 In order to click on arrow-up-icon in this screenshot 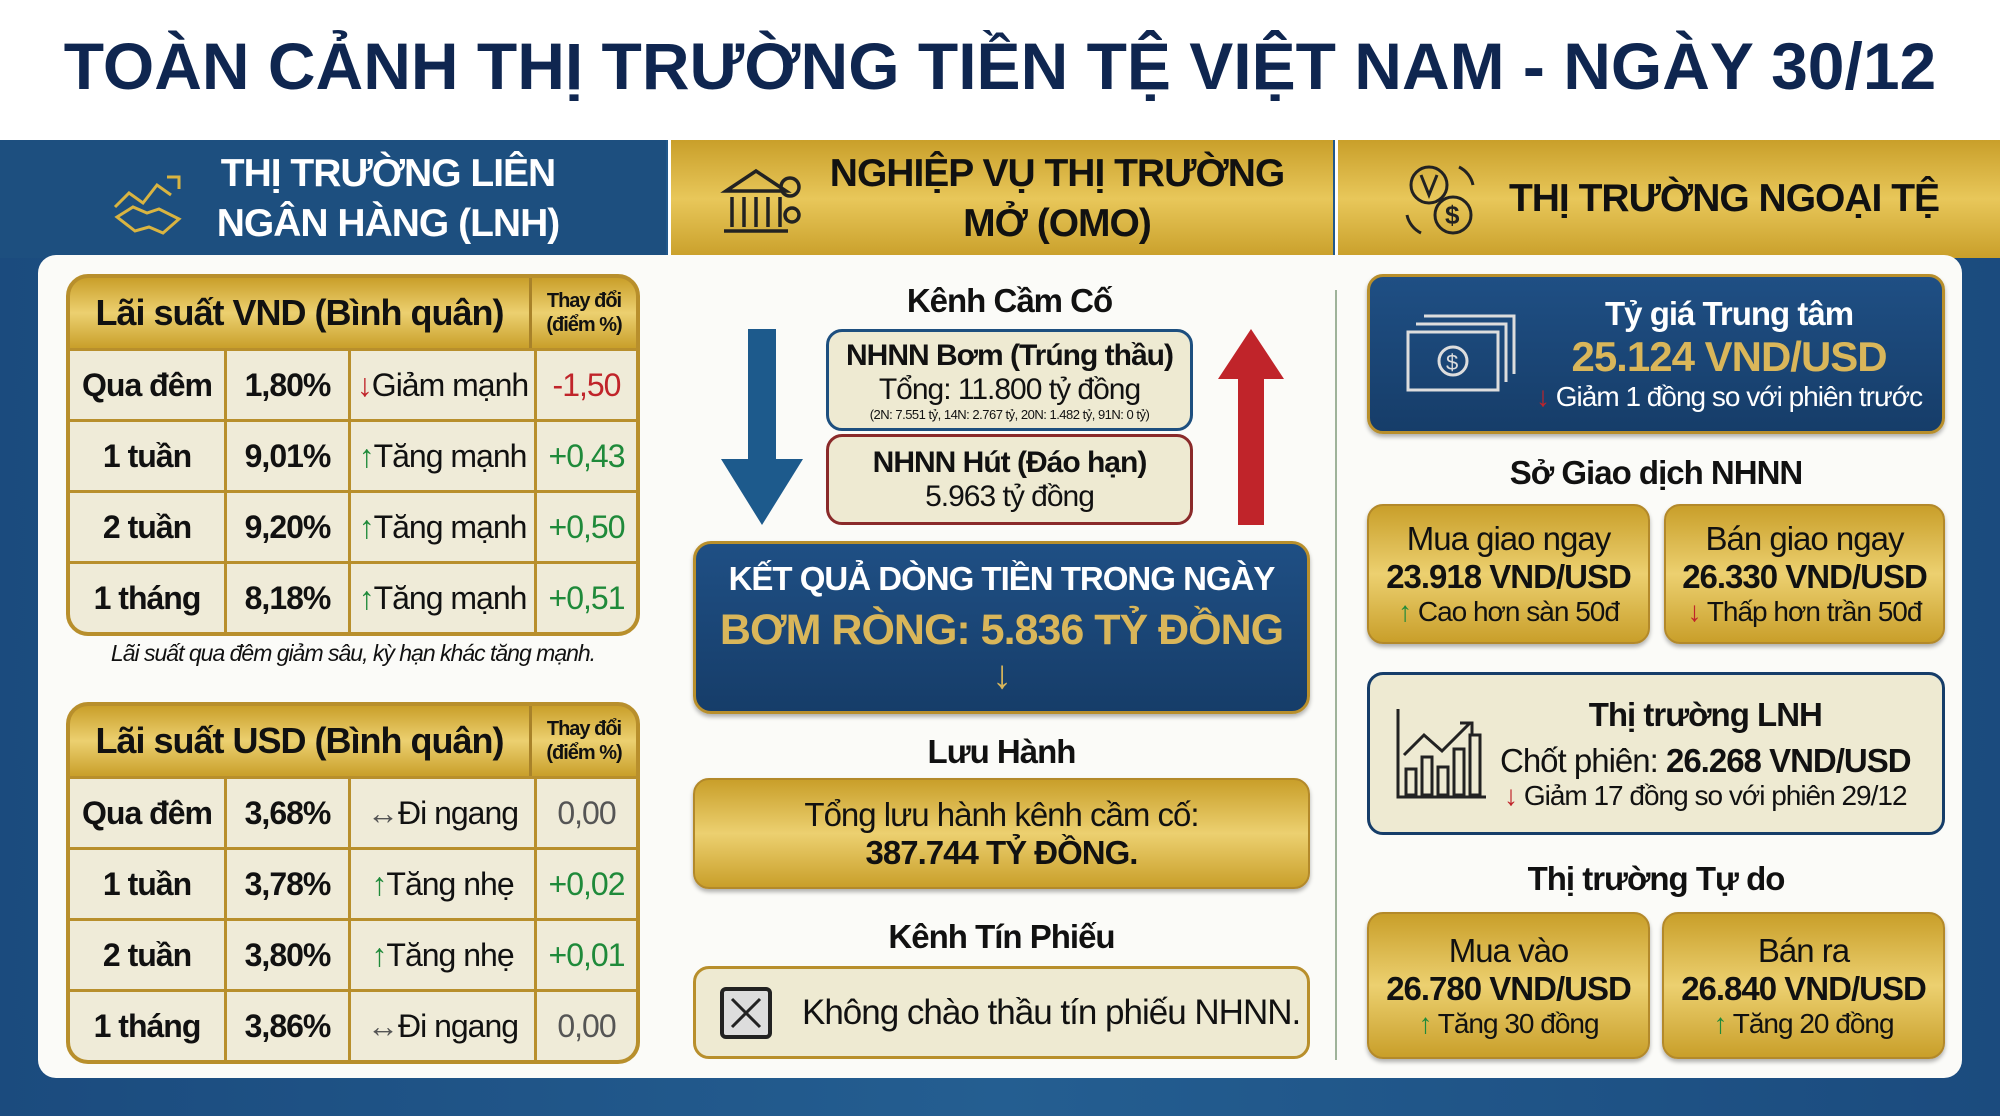, I will do `click(1251, 427)`.